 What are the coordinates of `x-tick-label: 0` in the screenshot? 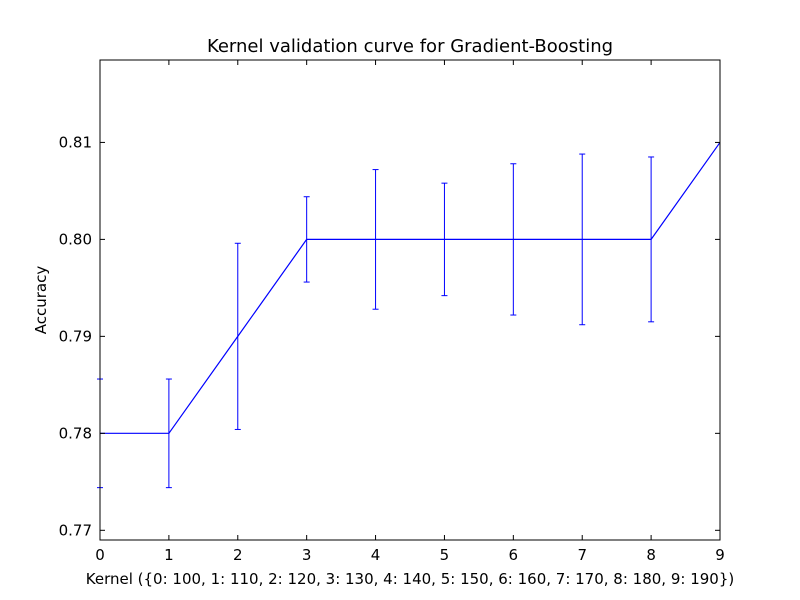 It's located at (100, 555).